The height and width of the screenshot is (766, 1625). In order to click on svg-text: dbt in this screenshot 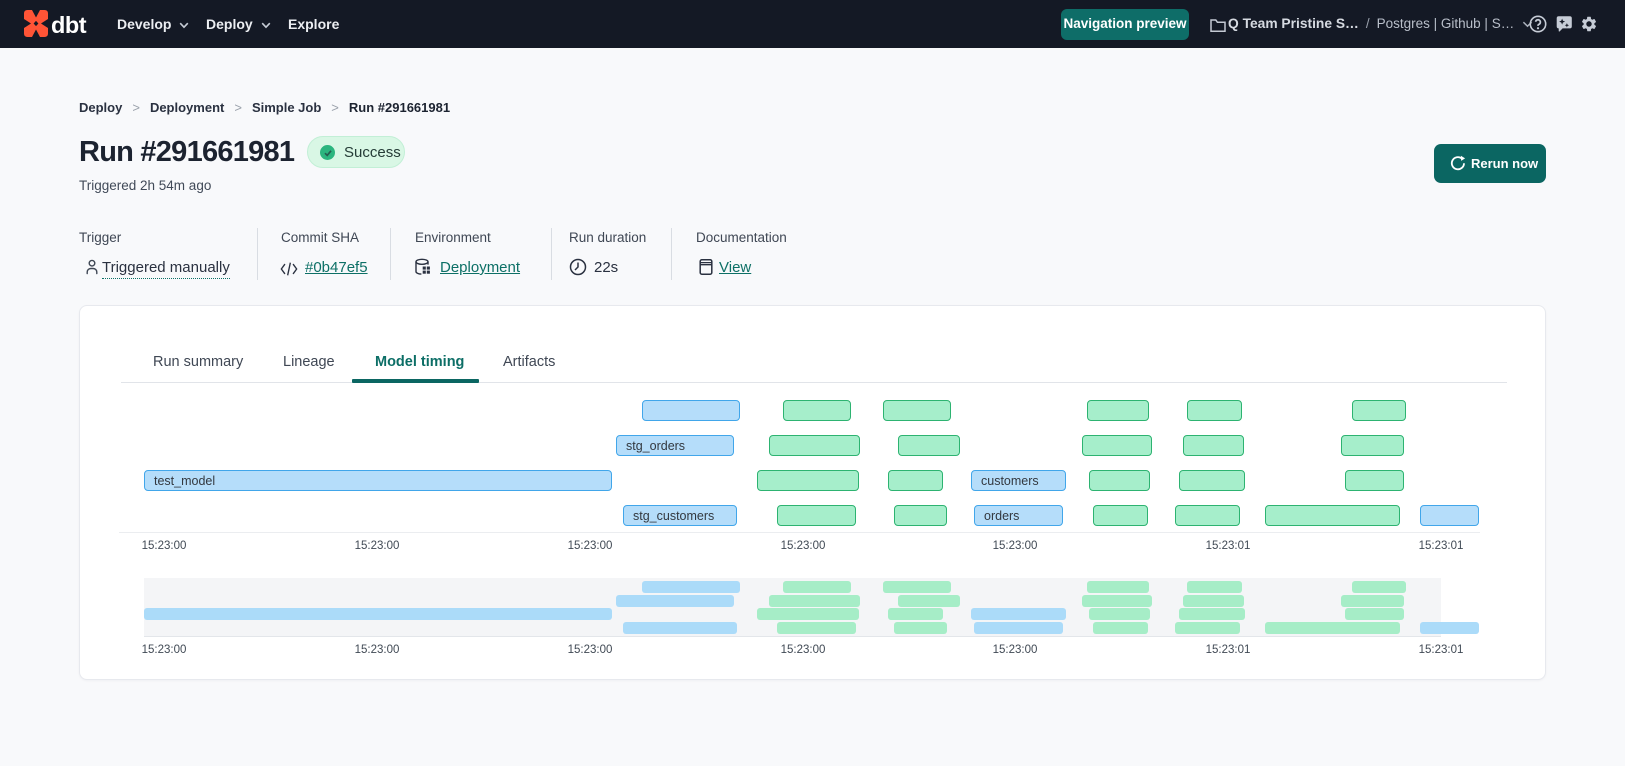, I will do `click(69, 25)`.